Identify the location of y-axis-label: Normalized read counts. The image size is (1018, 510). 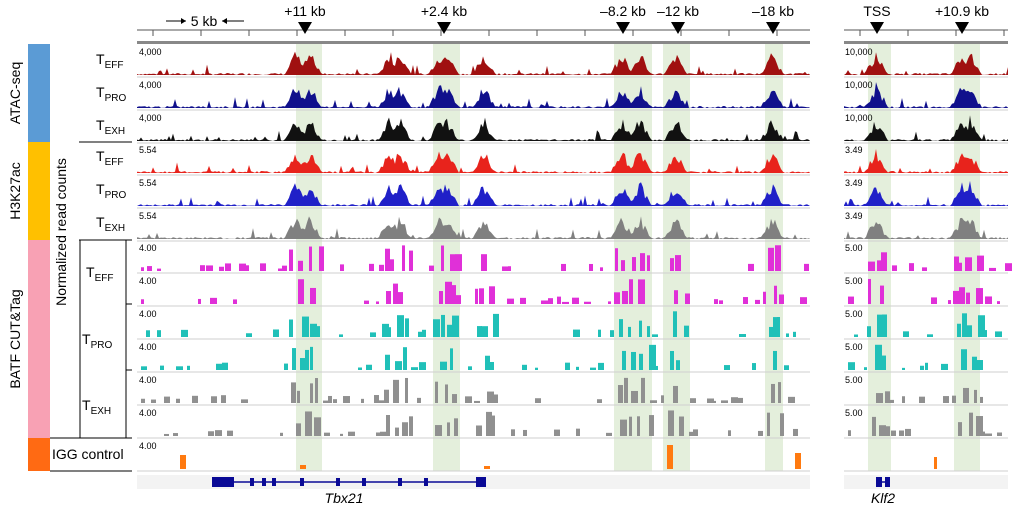
(61, 232).